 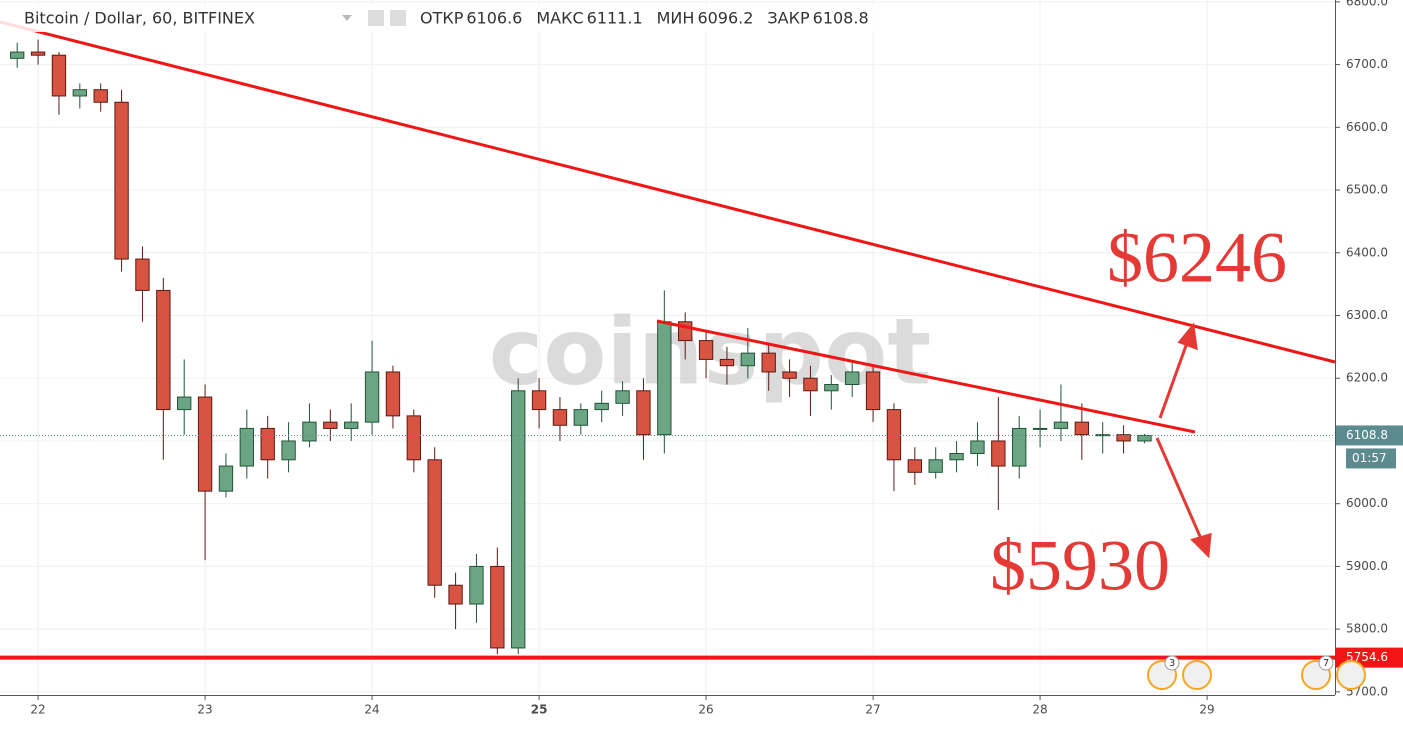 What do you see at coordinates (1367, 629) in the screenshot?
I see `y-tick-label: 5800.0` at bounding box center [1367, 629].